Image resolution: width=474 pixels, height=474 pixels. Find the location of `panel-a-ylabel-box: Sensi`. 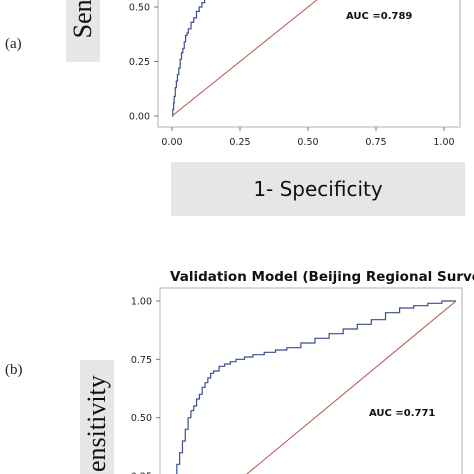

panel-a-ylabel-box: Sensi is located at coordinates (83, 31).